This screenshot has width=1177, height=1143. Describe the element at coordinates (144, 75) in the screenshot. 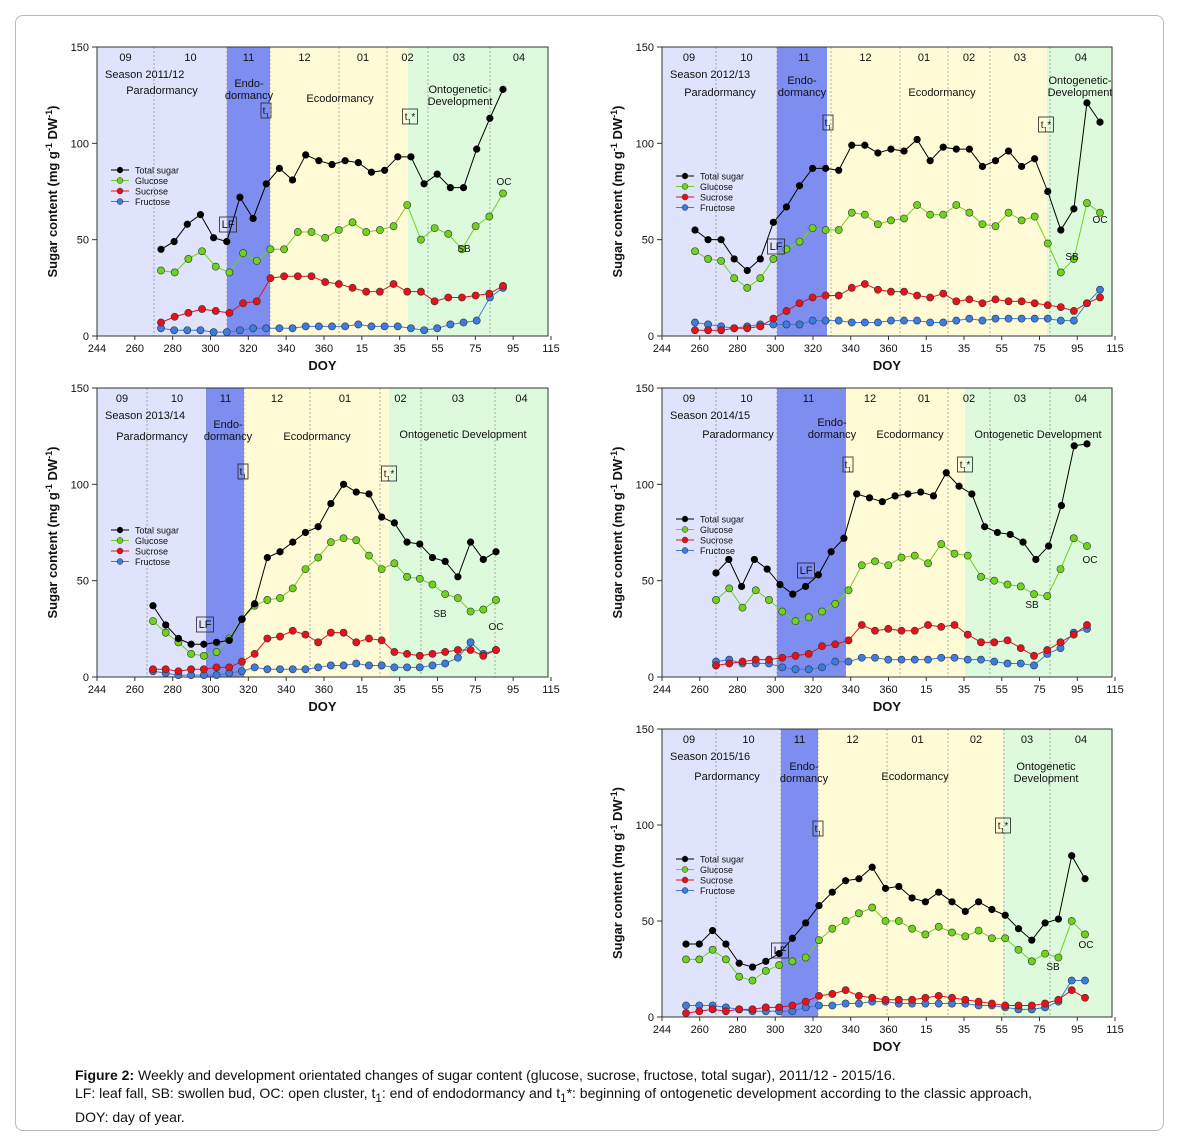

I see `season-title: Season 2011/12` at that location.